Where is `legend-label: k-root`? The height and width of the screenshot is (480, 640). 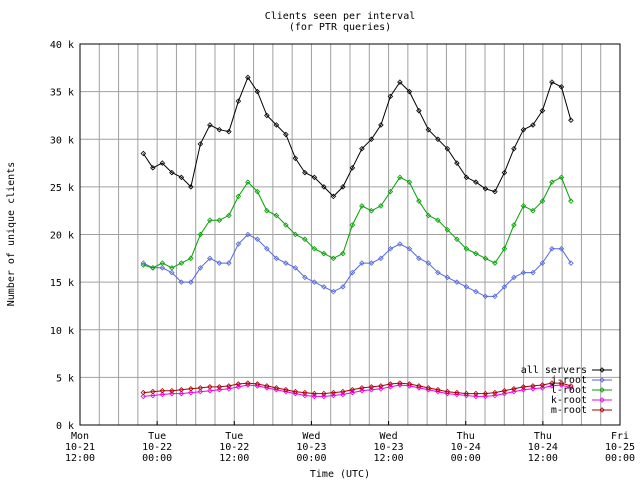 legend-label: k-root is located at coordinates (569, 400).